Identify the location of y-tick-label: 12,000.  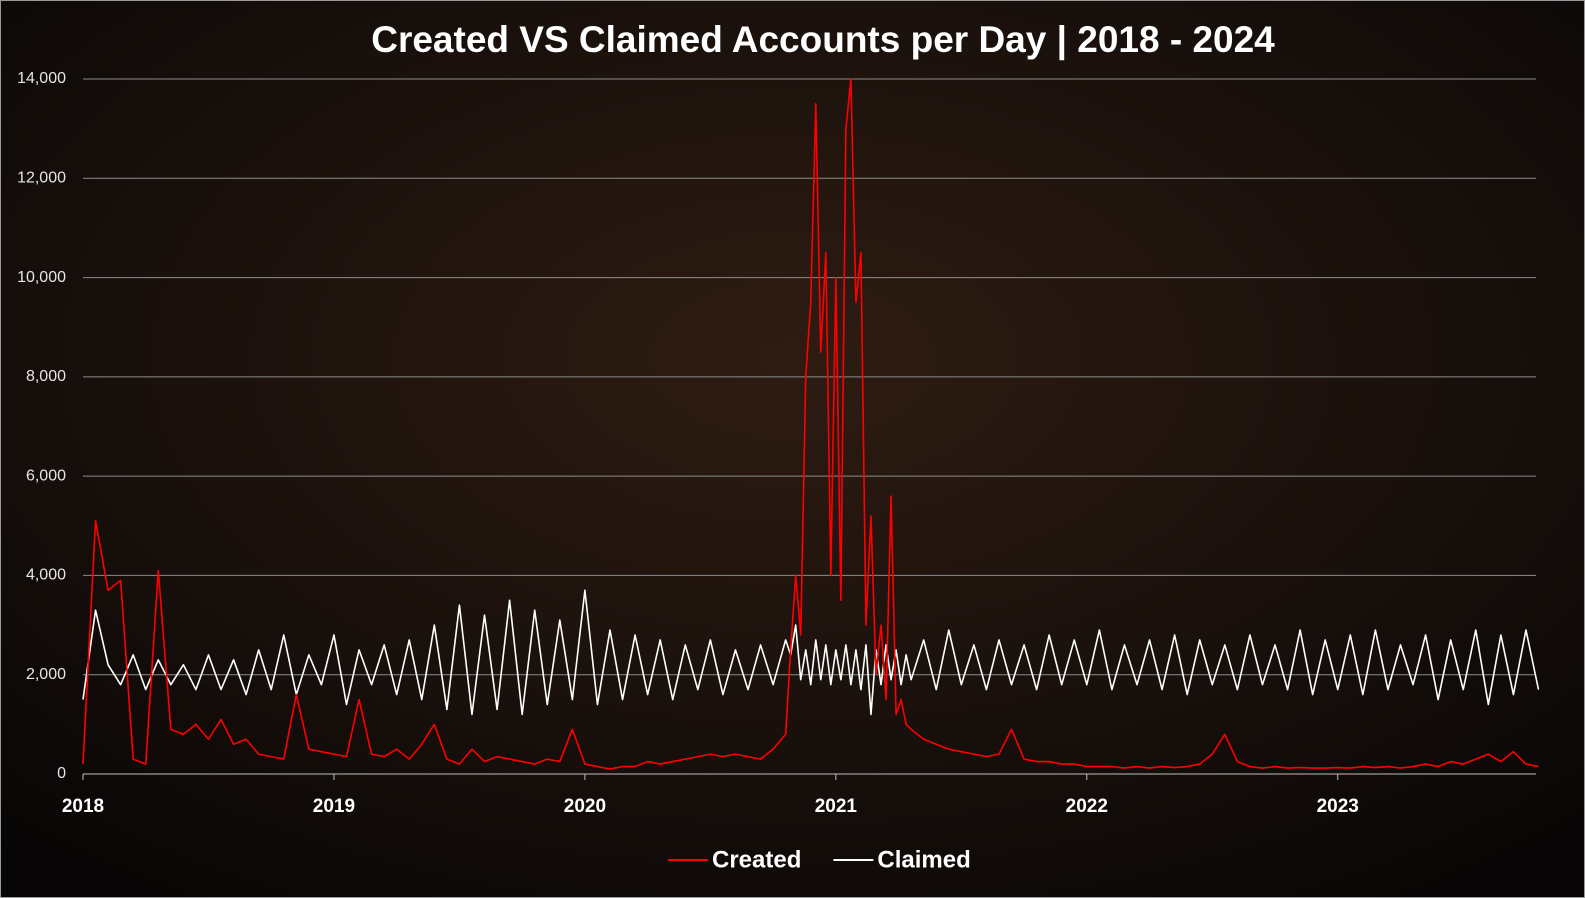
(41, 178).